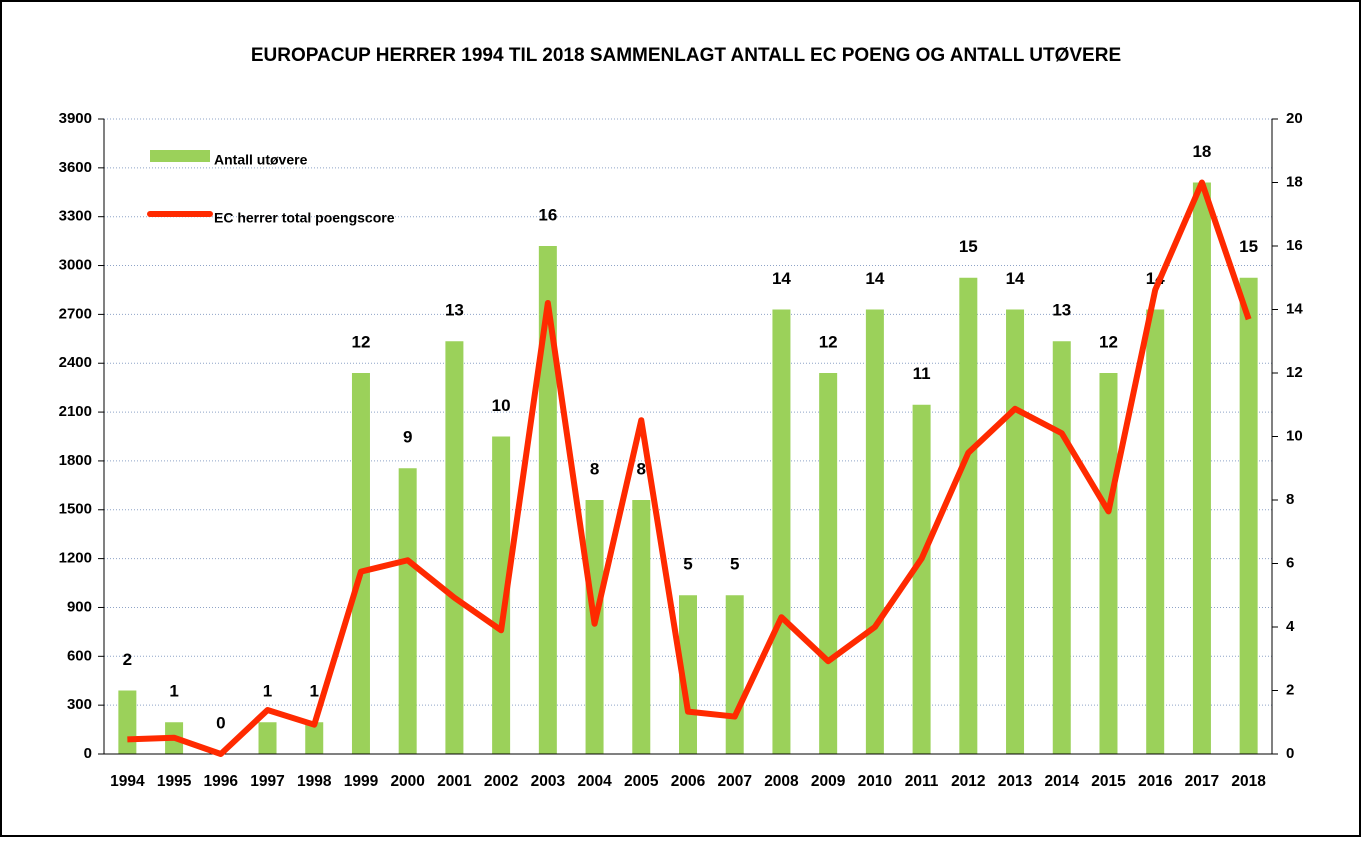  Describe the element at coordinates (407, 437) in the screenshot. I see `data-label: 9` at that location.